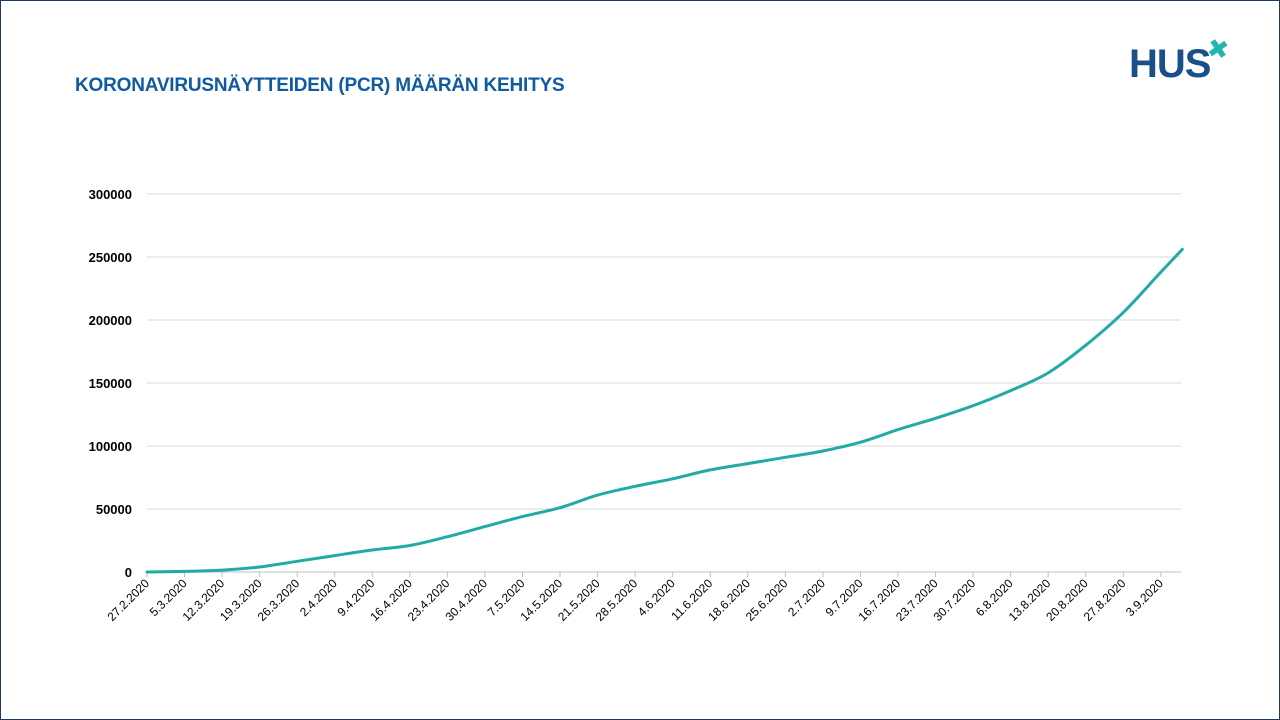  What do you see at coordinates (1105, 600) in the screenshot?
I see `x-tick-label: 27.8.2020` at bounding box center [1105, 600].